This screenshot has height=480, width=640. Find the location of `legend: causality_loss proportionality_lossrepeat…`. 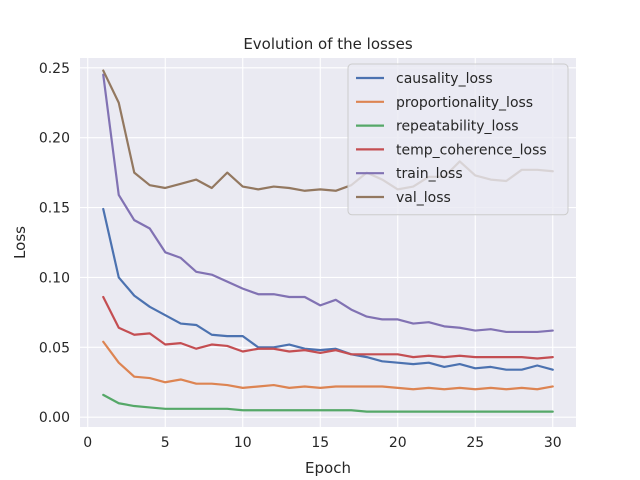

legend: causality_loss proportionality_lossrepeat… is located at coordinates (458, 139).